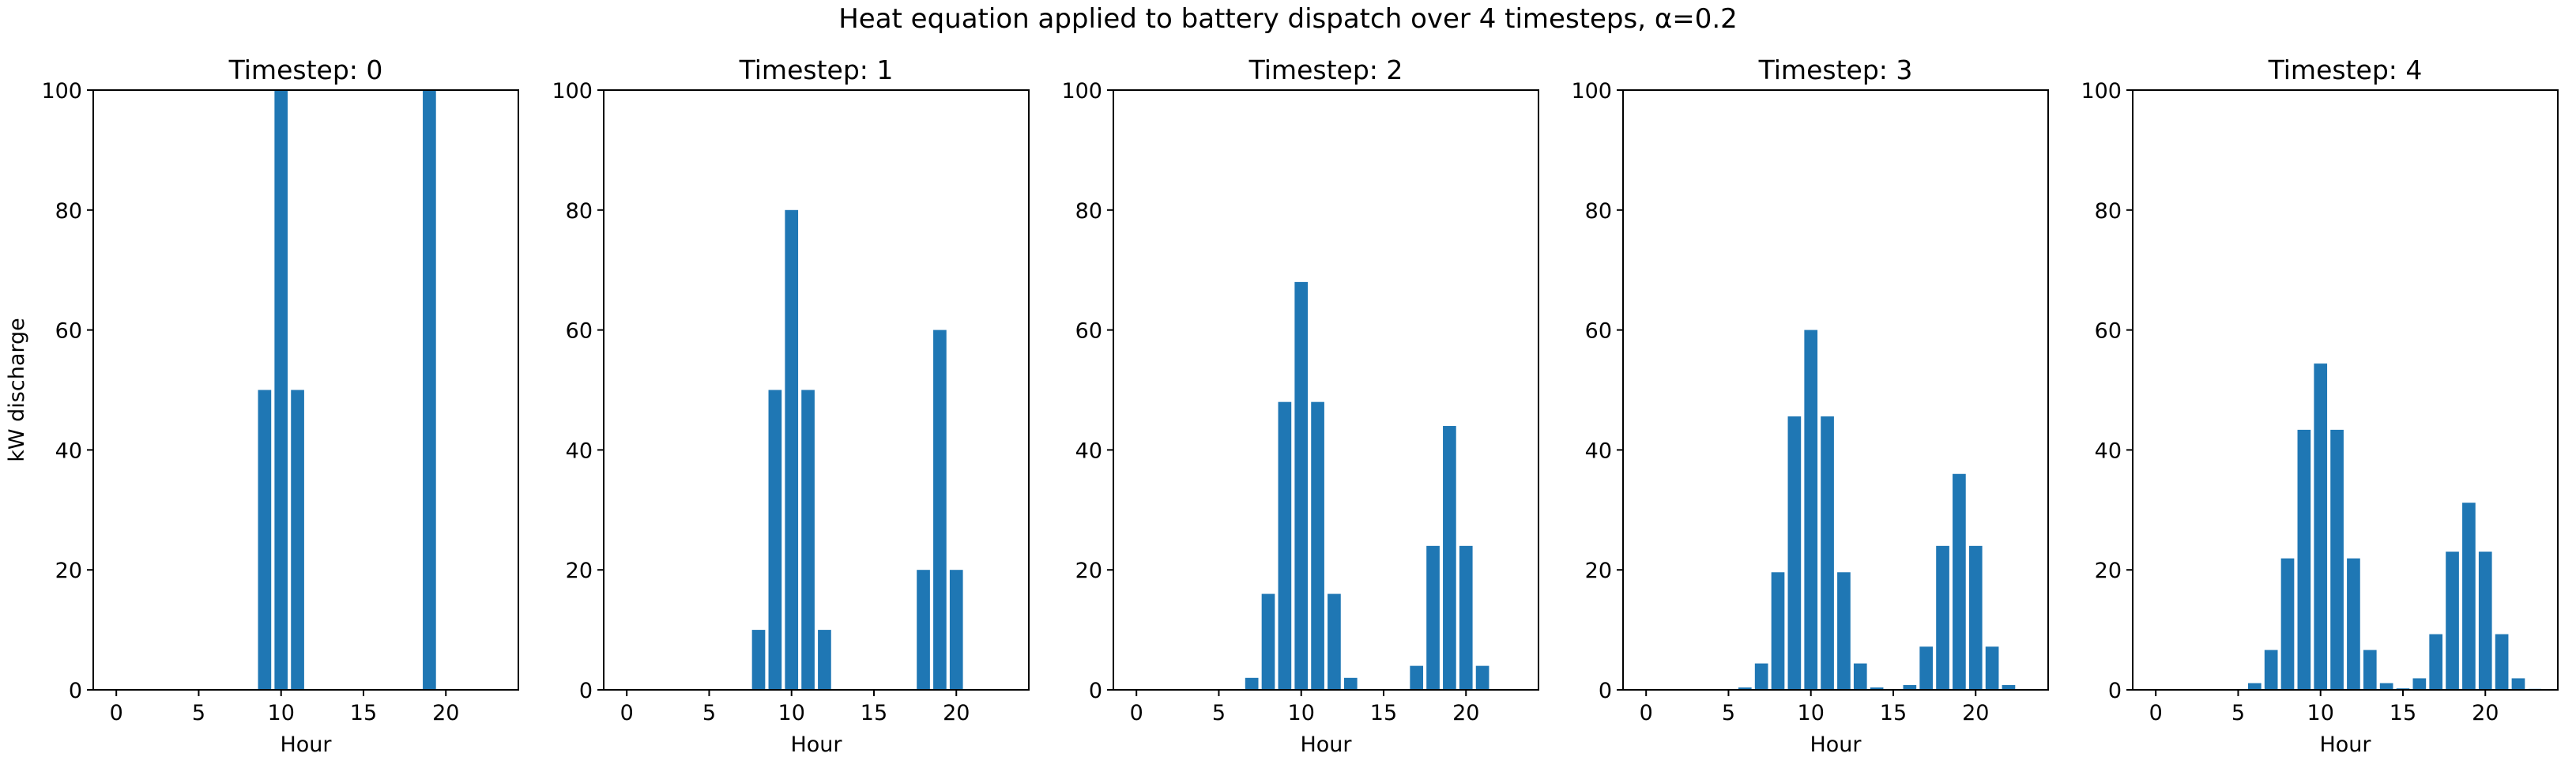  I want to click on subplot-title: Timestep: 4, so click(2345, 70).